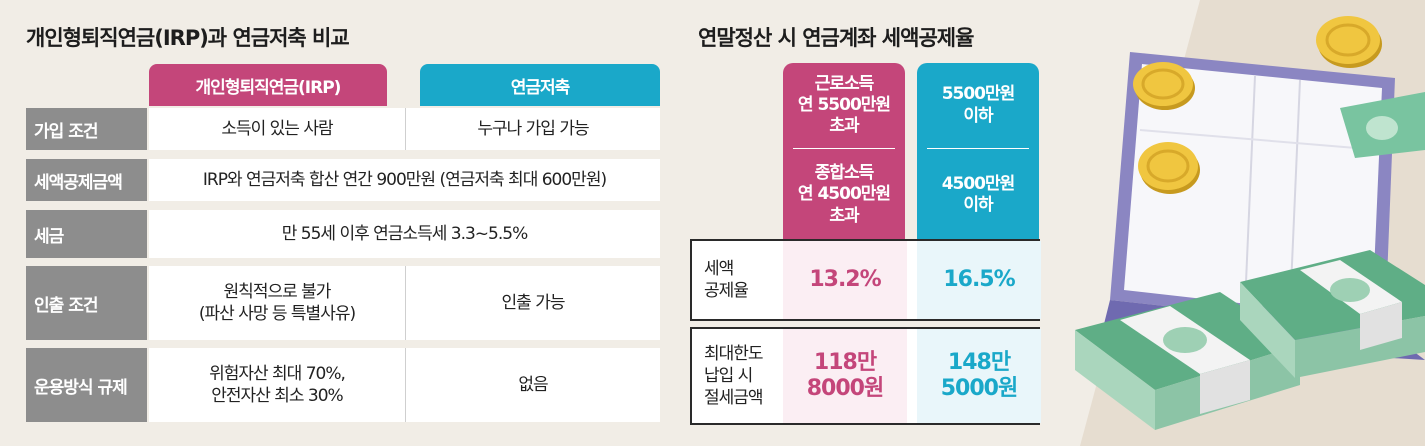  What do you see at coordinates (277, 129) in the screenshot?
I see `irp-cell: 소득이 있는 사람` at bounding box center [277, 129].